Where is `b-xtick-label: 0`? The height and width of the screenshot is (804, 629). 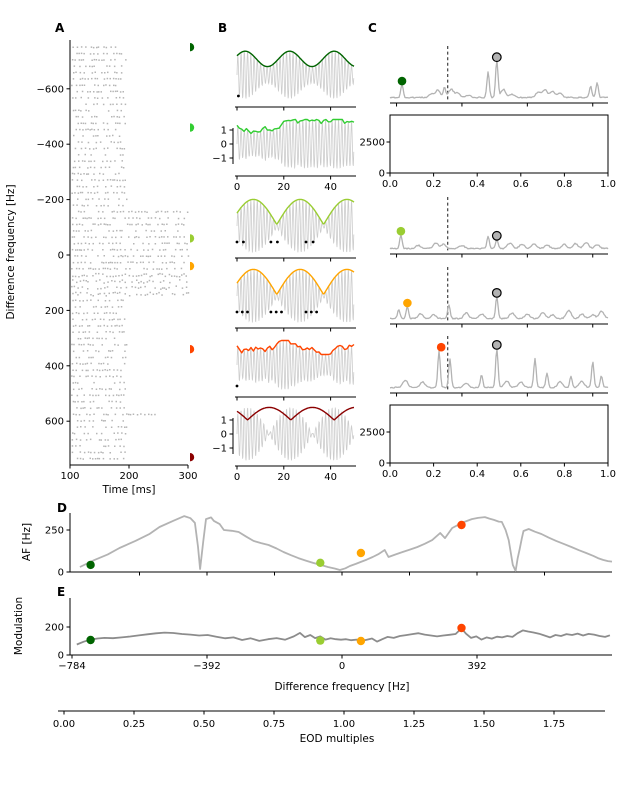 b-xtick-label: 0 is located at coordinates (237, 187).